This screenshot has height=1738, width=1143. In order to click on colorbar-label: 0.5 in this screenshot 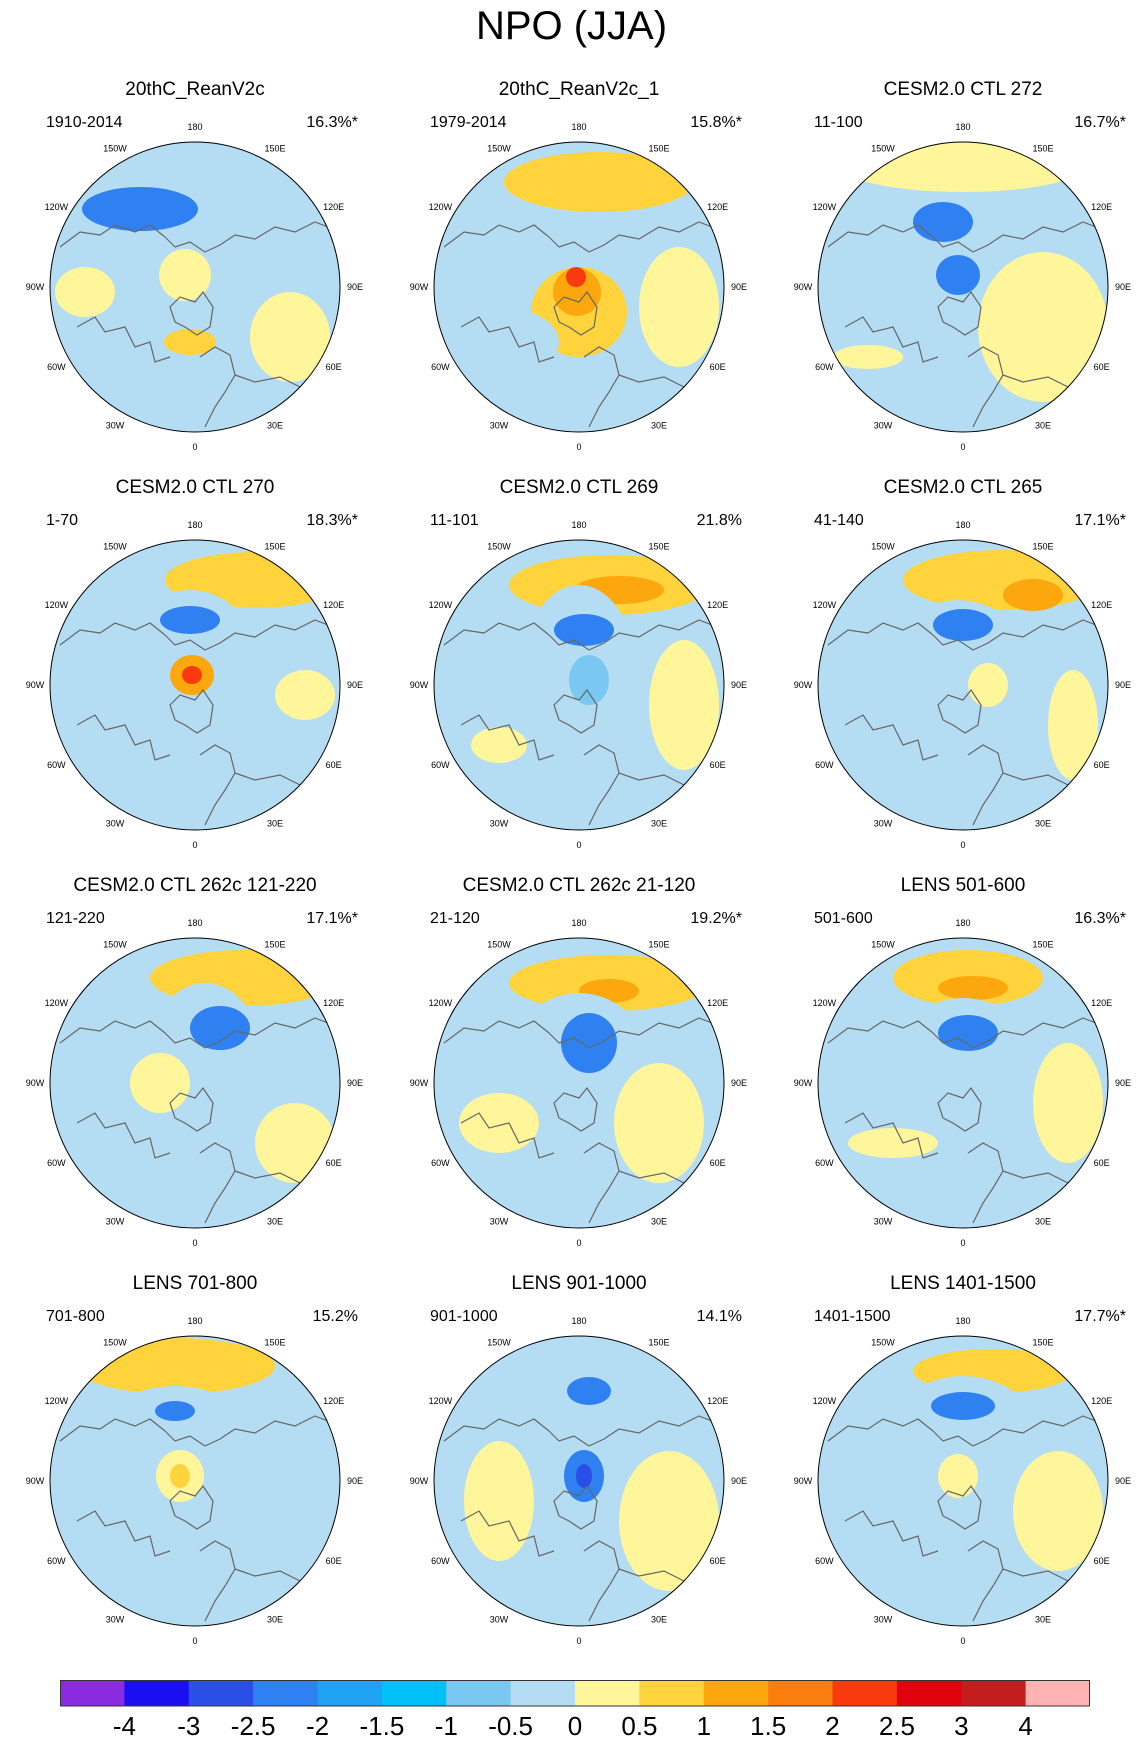, I will do `click(639, 1724)`.